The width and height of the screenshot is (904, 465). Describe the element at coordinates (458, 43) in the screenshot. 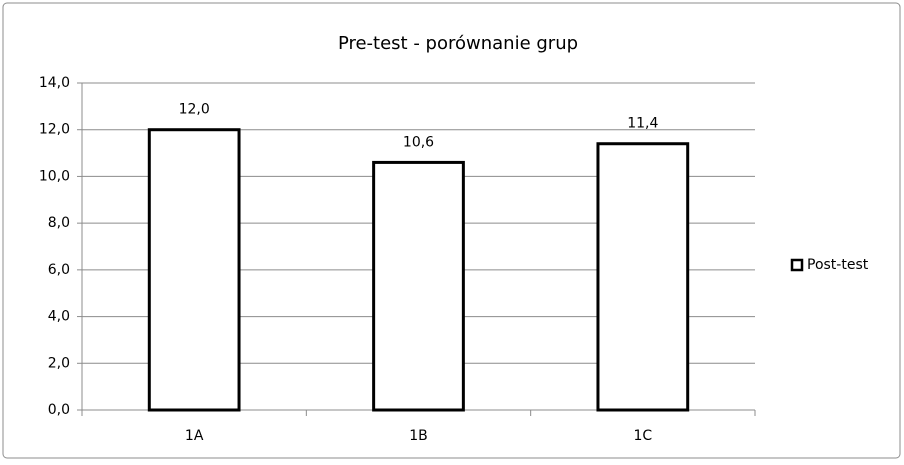

I see `chart-title: Pre-test - porównanie grup` at that location.